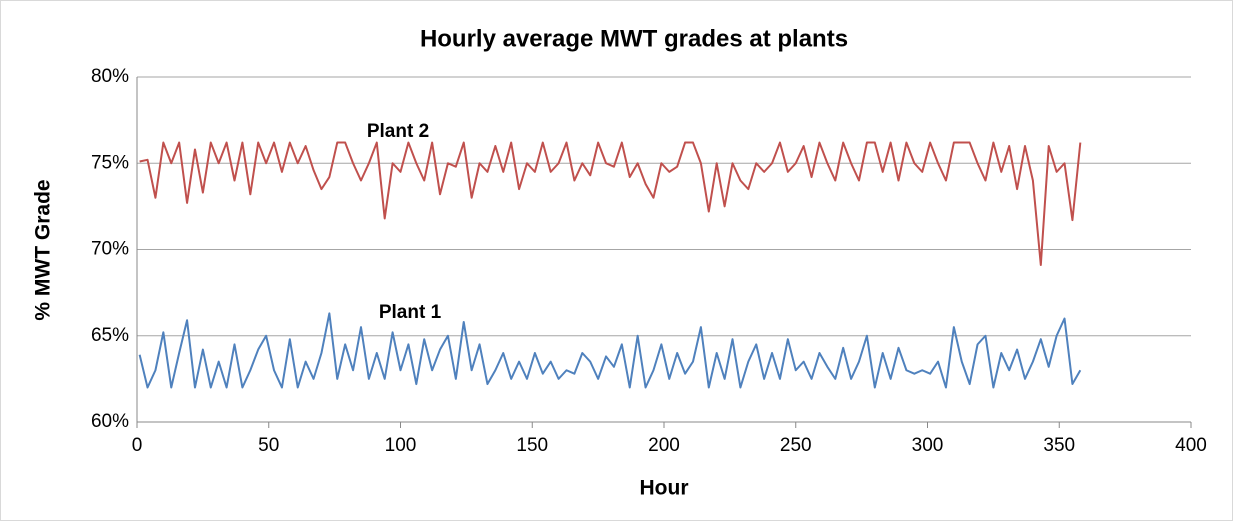  What do you see at coordinates (1191, 445) in the screenshot?
I see `x-tick-label: 400` at bounding box center [1191, 445].